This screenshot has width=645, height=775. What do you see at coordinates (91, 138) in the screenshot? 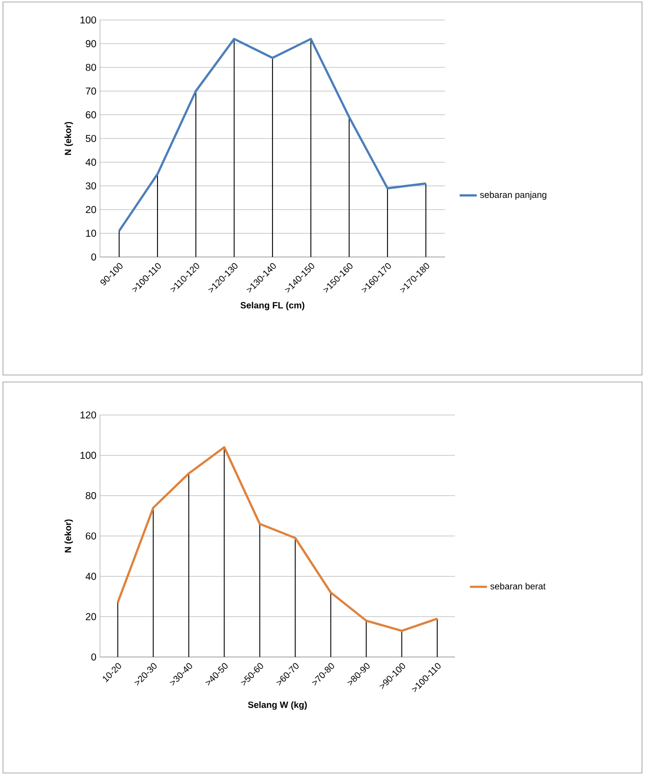
I see `y-tick-label: 50` at bounding box center [91, 138].